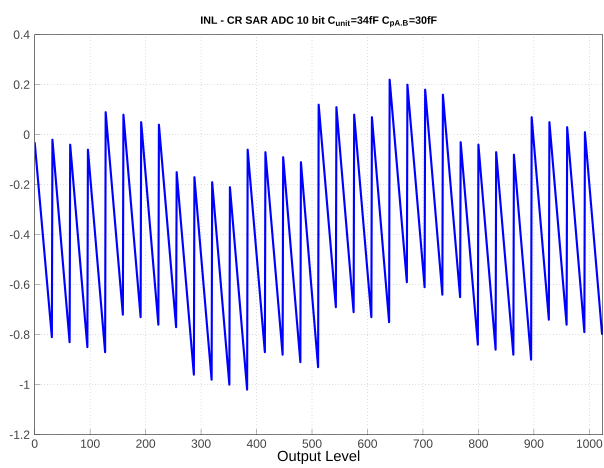 Image resolution: width=604 pixels, height=468 pixels. I want to click on x-tick-label: 1000, so click(589, 443).